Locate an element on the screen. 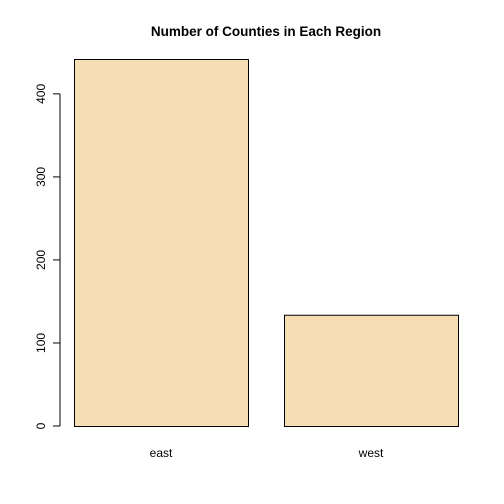 The height and width of the screenshot is (504, 504). y-tick-label: 300 is located at coordinates (41, 177).